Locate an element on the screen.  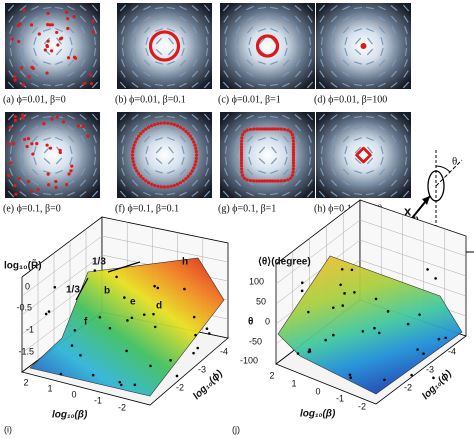
panel-image is located at coordinates (363, 155).